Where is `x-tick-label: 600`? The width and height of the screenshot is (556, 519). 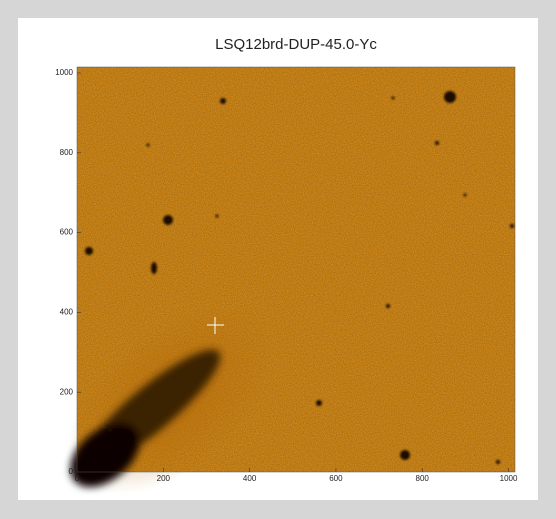 x-tick-label: 600 is located at coordinates (336, 478).